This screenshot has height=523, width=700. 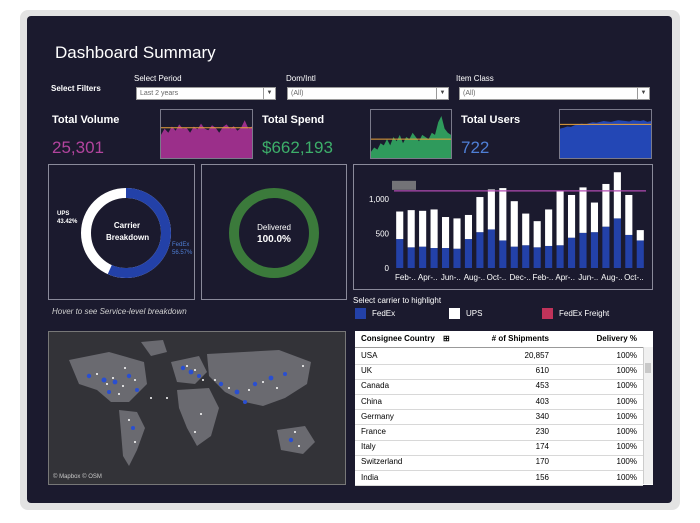 I want to click on landmasses, so click(x=192, y=403).